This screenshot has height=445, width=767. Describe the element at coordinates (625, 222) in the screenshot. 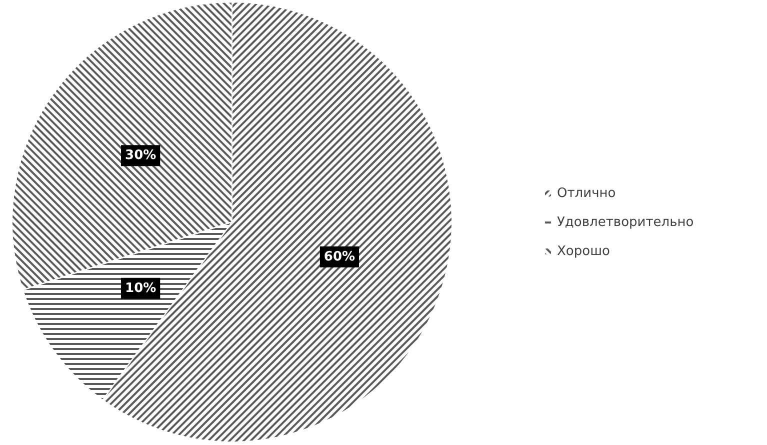

I see `legend-label: Удовлетворительно` at that location.